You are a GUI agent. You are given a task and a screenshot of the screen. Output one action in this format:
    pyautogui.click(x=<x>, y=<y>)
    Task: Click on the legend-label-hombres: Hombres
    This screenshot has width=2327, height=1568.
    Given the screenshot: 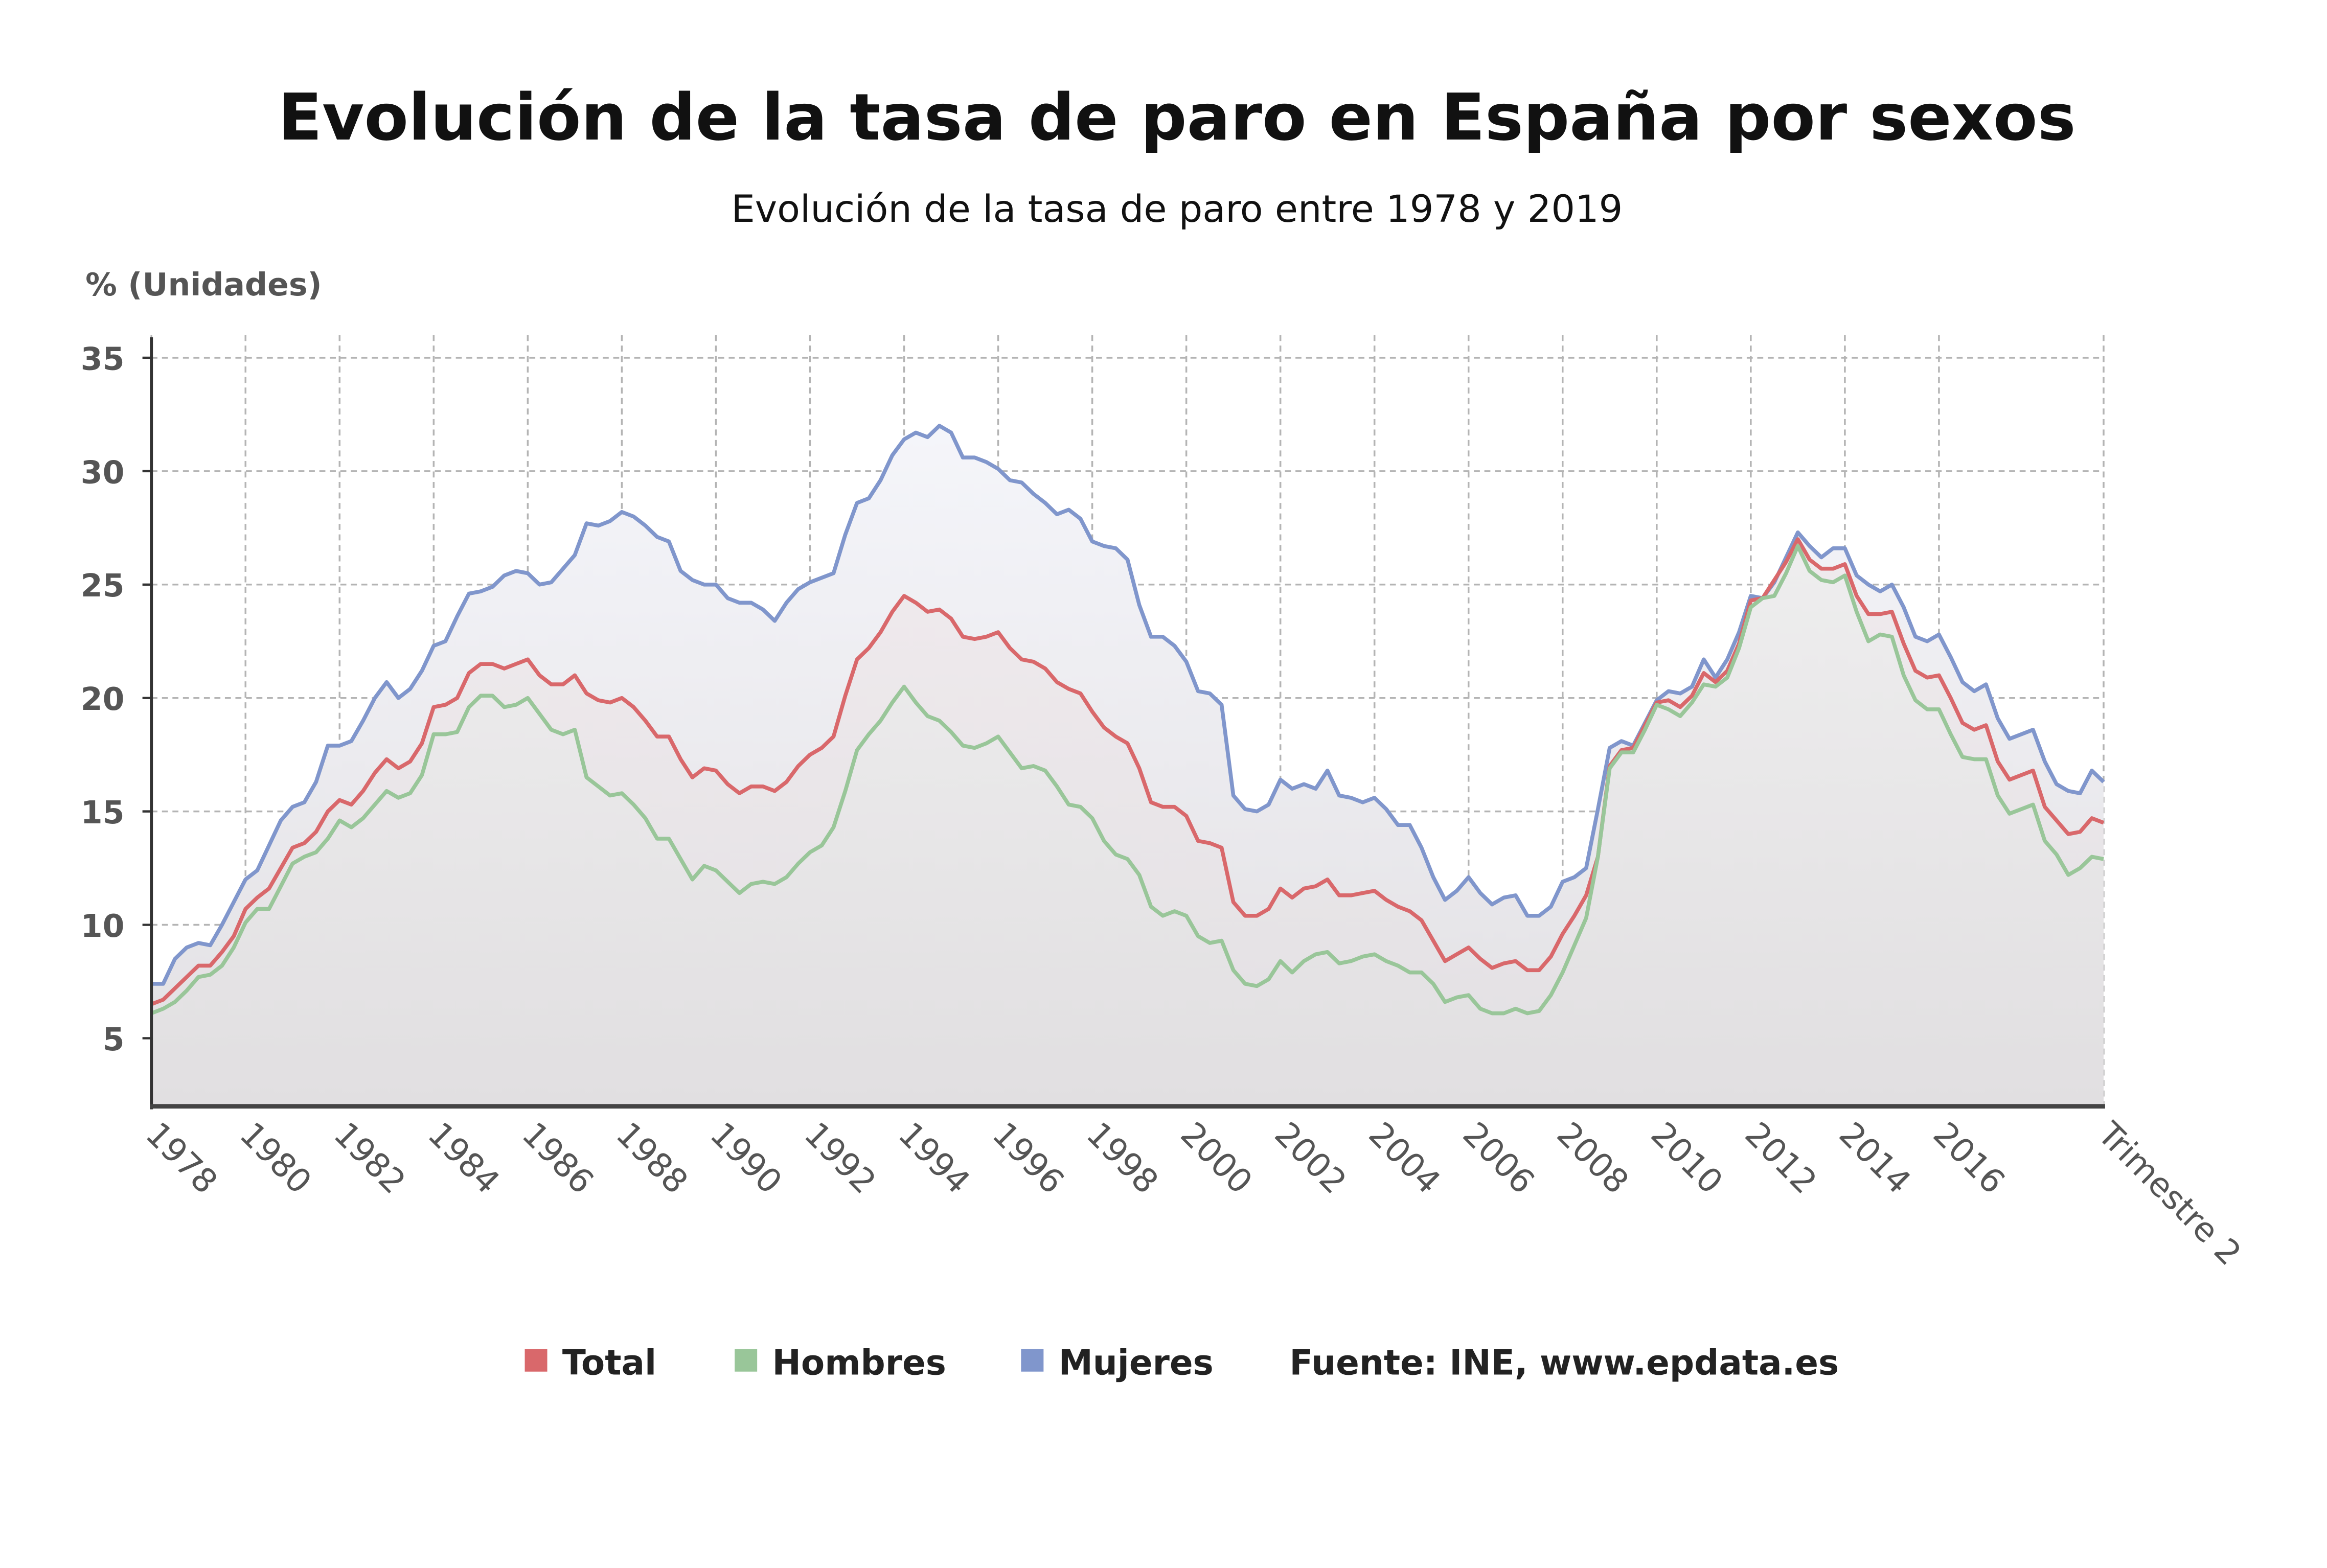 What is the action you would take?
    pyautogui.click(x=859, y=1363)
    